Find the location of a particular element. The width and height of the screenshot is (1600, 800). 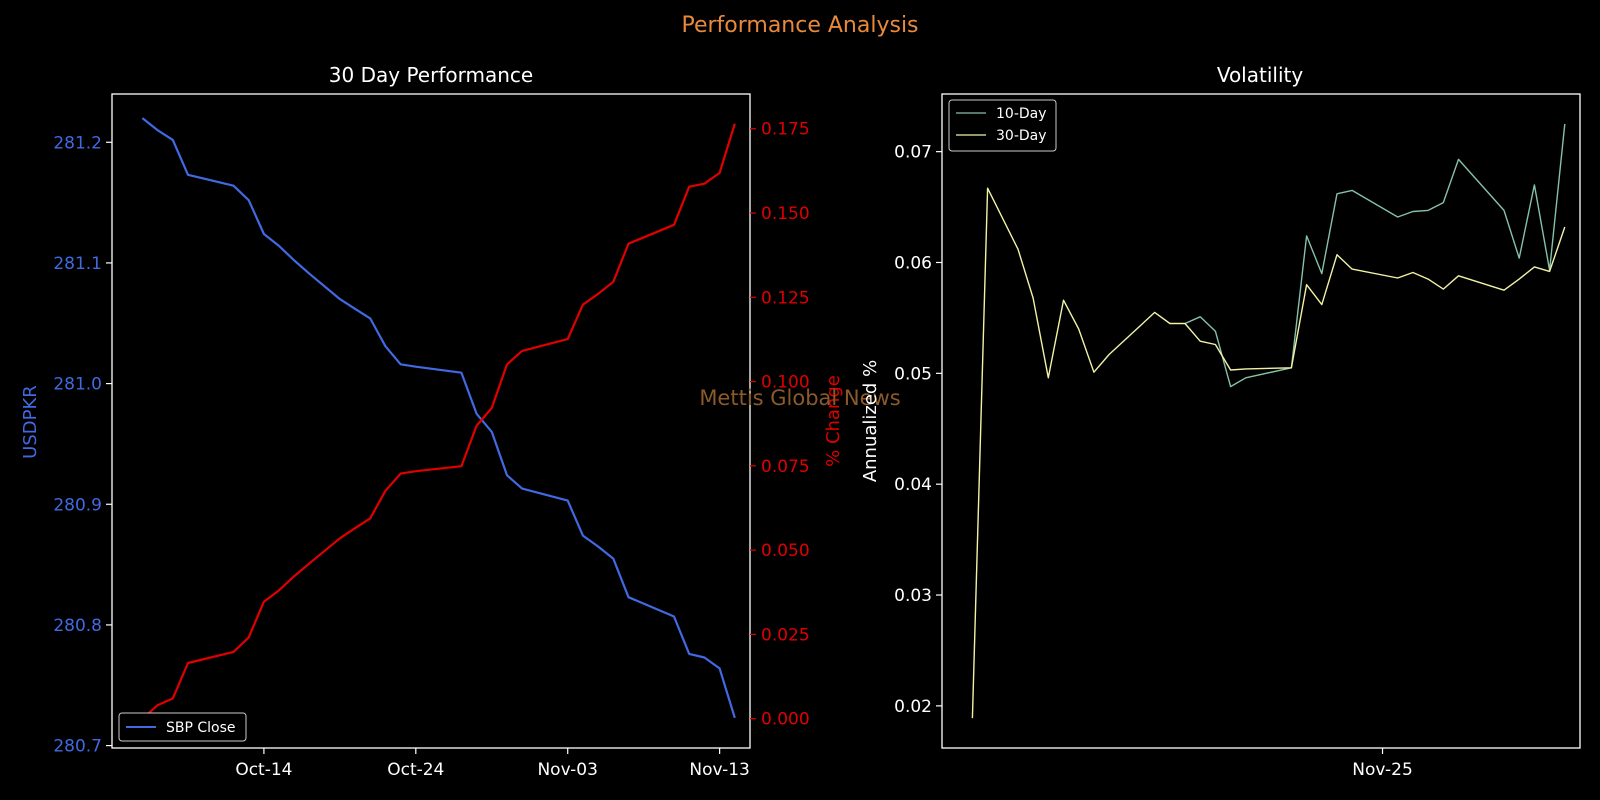

pct-change-tick-label: 0.050 is located at coordinates (785, 551).